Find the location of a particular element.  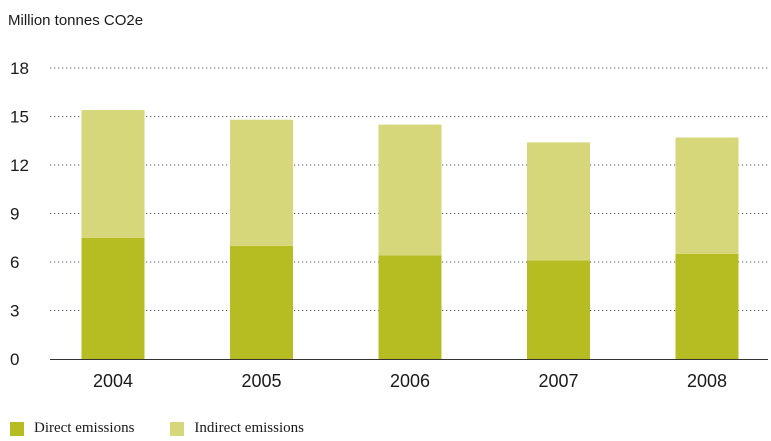

chart-legend: Direct emissions Indirect emissions is located at coordinates (175, 428).